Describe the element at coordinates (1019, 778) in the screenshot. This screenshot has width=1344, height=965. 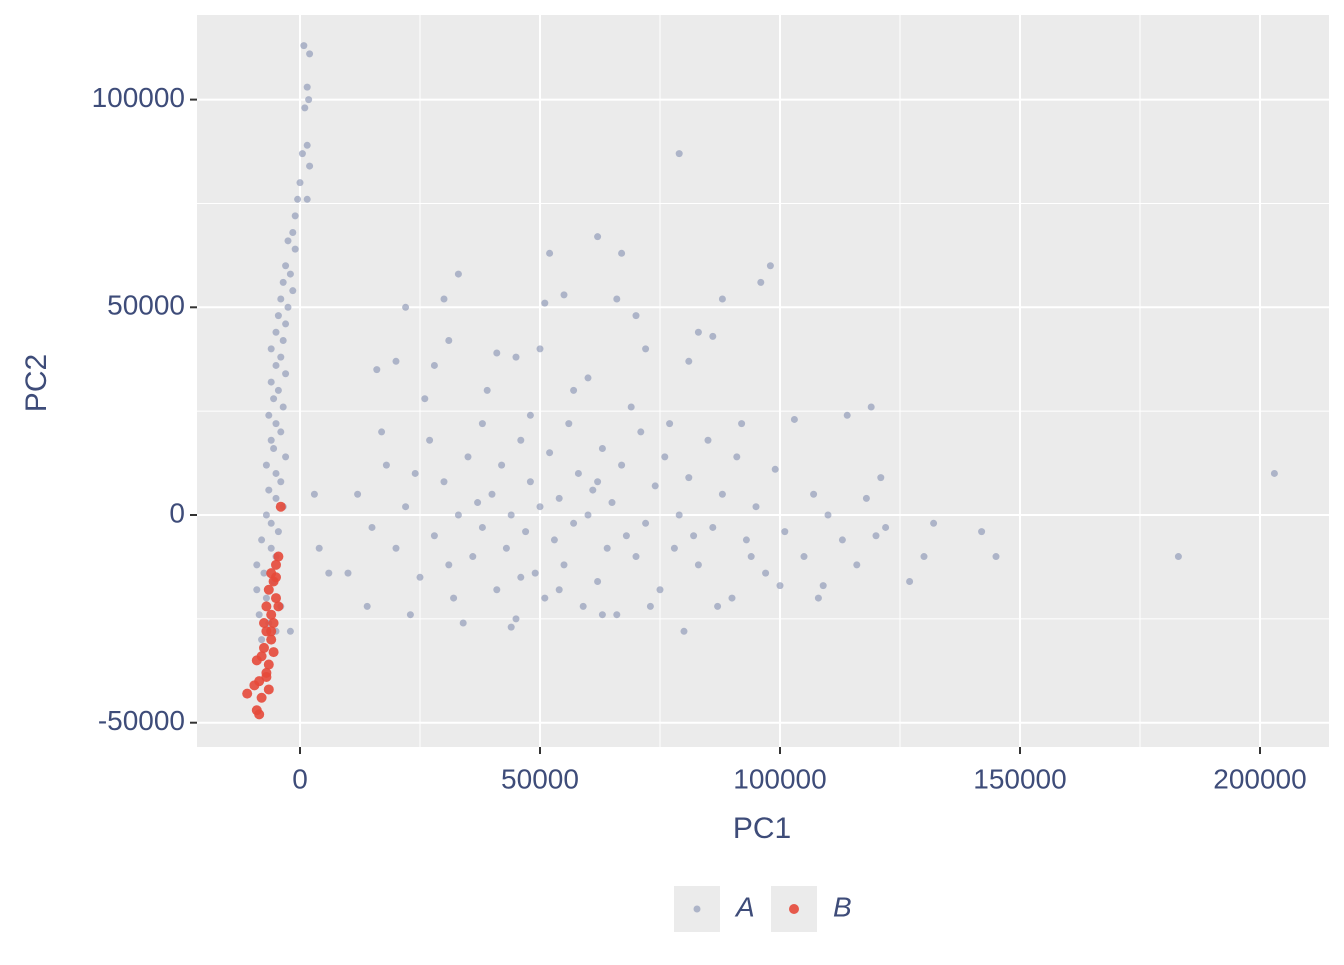
I see `x-tick-label: 150000` at that location.